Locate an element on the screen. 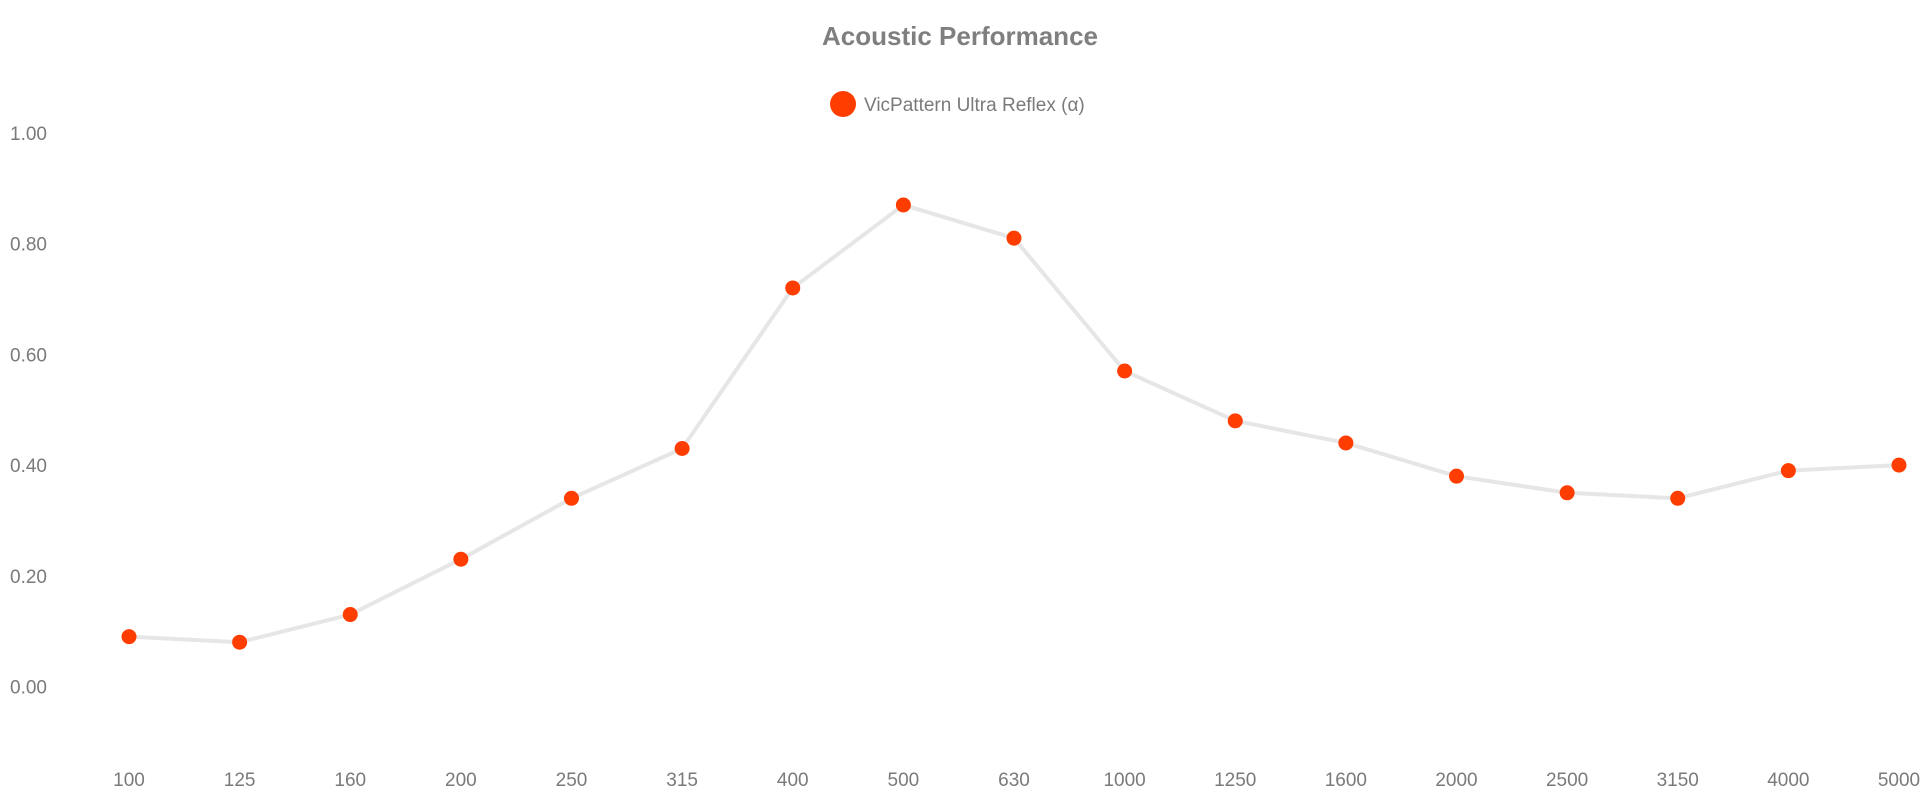 The image size is (1920, 800). x-tick-label: 250 is located at coordinates (572, 780).